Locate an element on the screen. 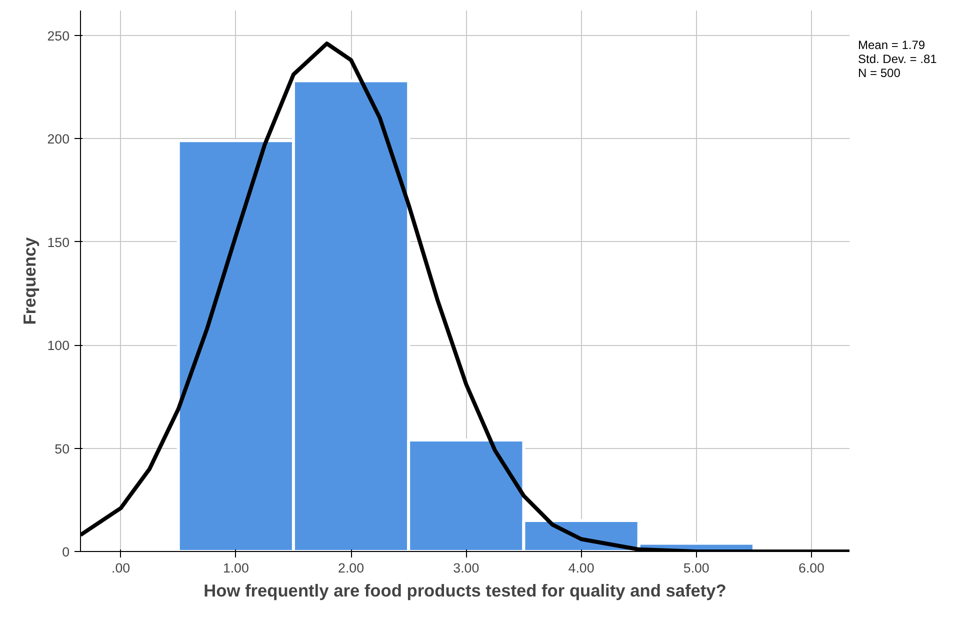 The width and height of the screenshot is (953, 621). x-tick-label: 4.00 is located at coordinates (581, 568).